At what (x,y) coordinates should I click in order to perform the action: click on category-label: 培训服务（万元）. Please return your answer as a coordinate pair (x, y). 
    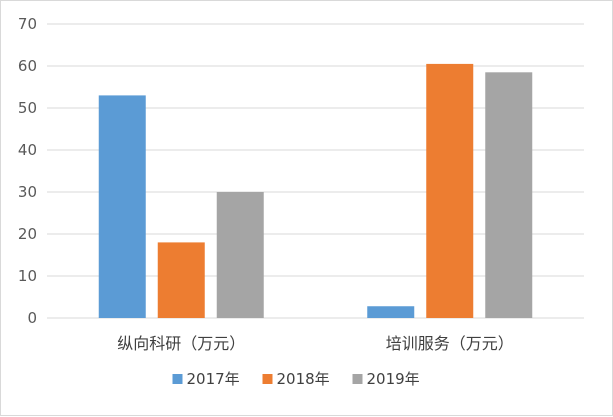
    Looking at the image, I should click on (450, 343).